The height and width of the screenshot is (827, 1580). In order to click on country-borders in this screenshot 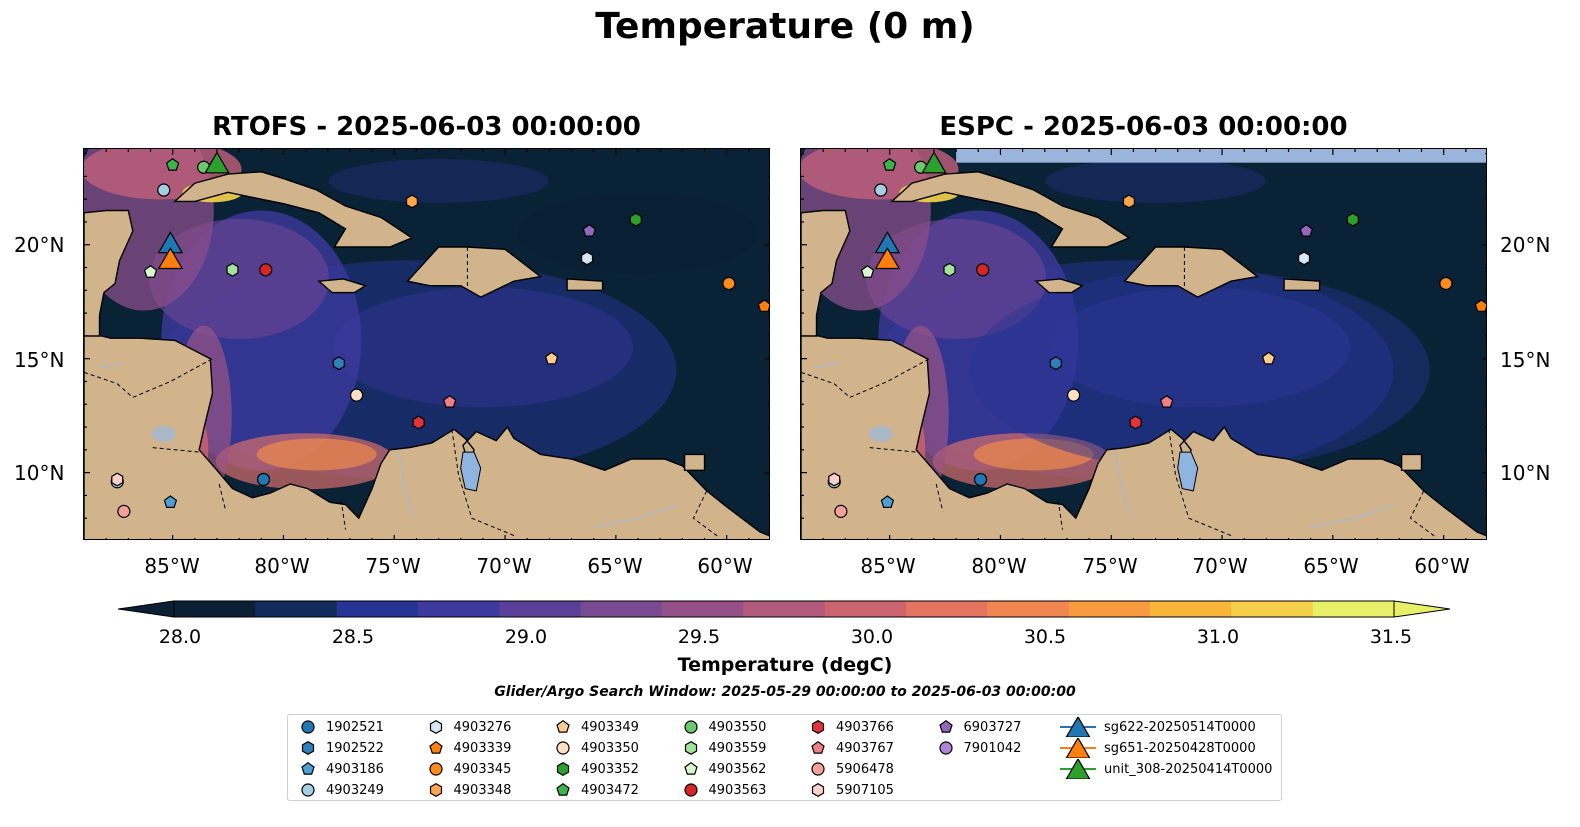, I will do `click(401, 392)`.